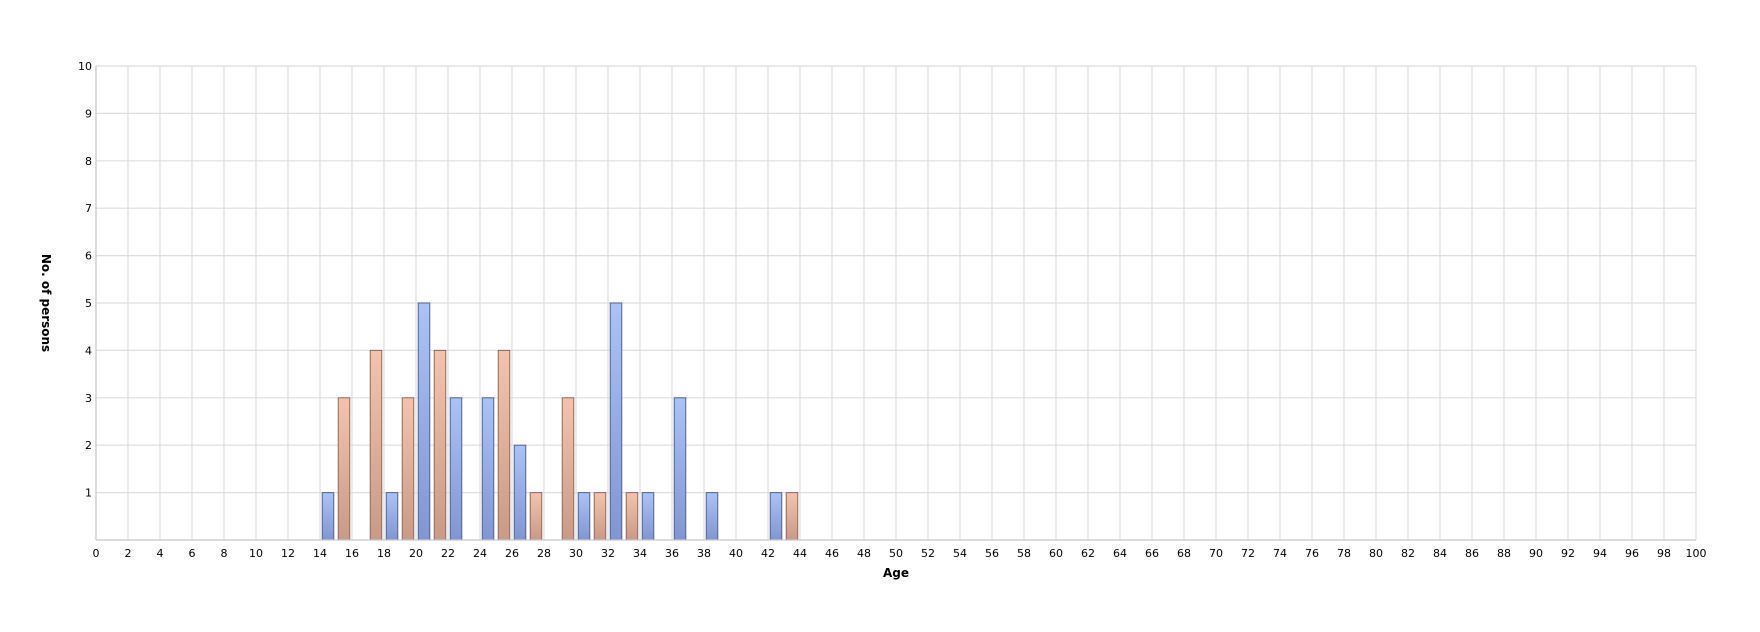  What do you see at coordinates (1184, 553) in the screenshot?
I see `x-tick-label: 68` at bounding box center [1184, 553].